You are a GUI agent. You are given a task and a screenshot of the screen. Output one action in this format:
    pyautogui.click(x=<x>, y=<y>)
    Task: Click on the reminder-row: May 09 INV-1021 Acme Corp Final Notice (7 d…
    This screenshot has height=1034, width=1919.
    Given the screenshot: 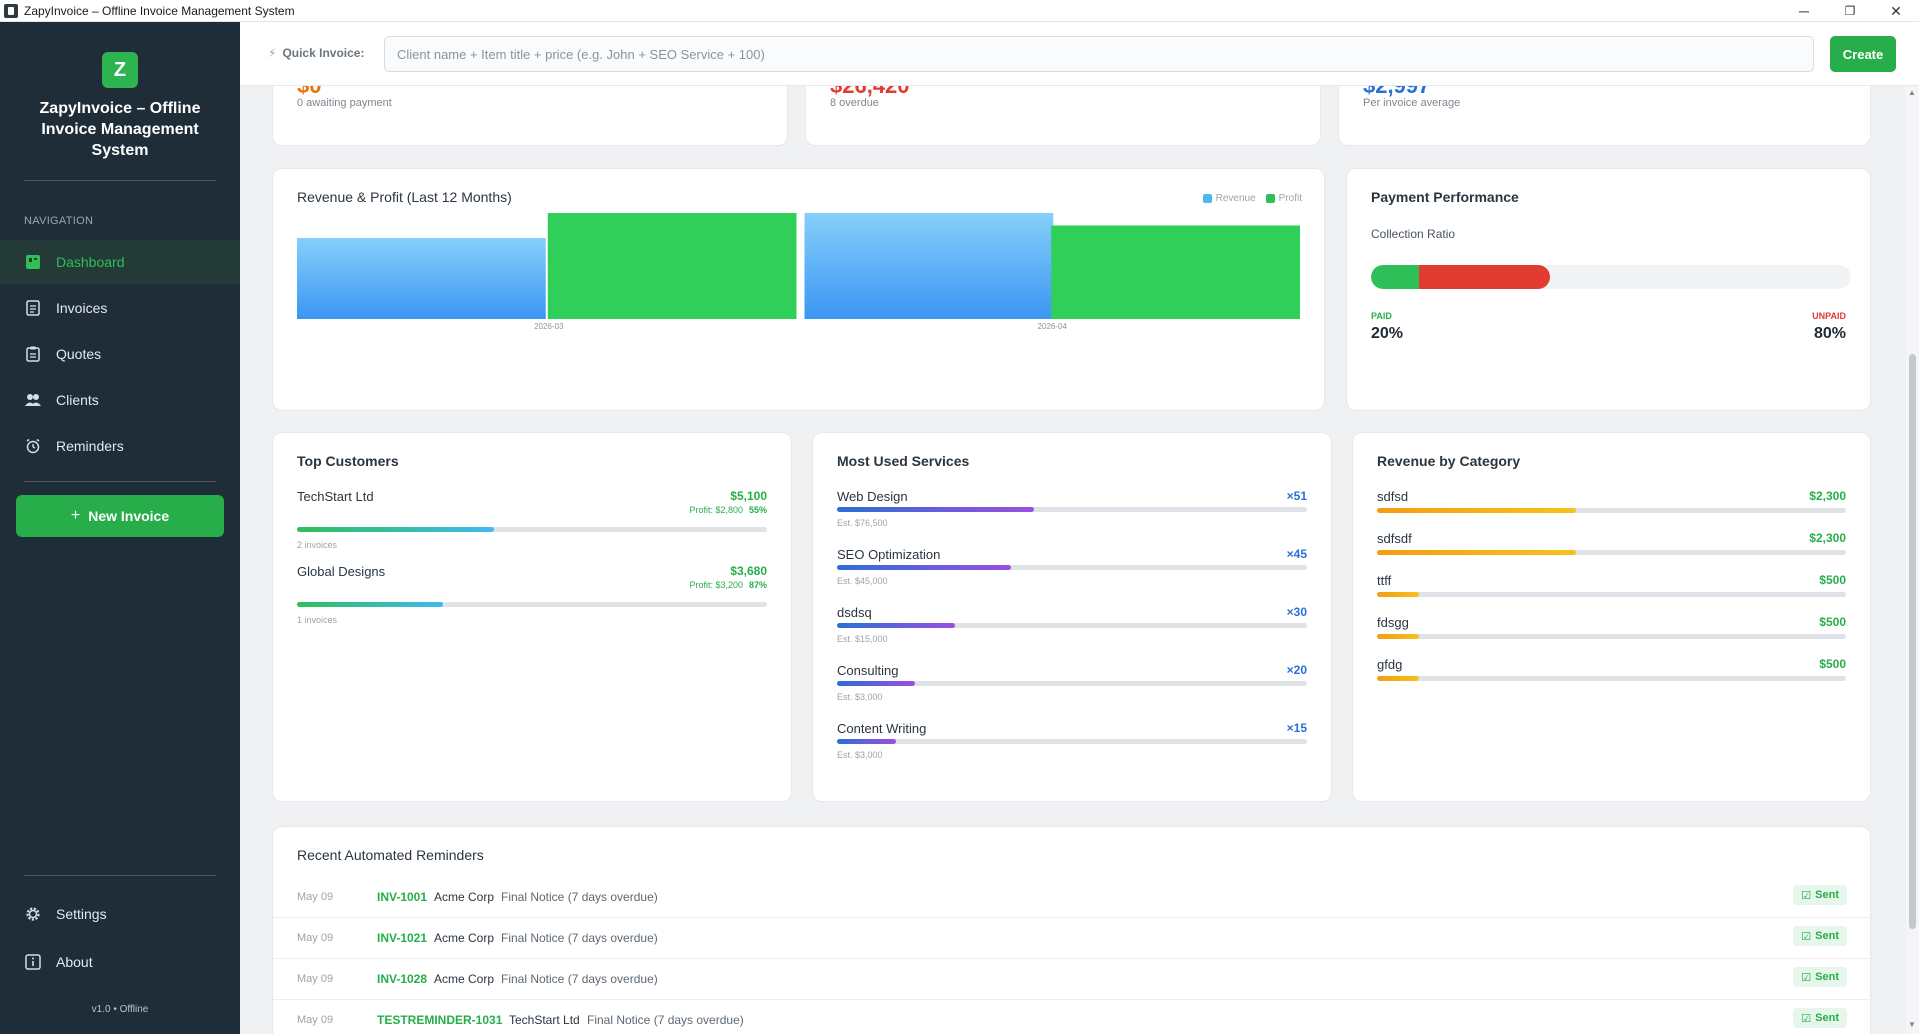 What is the action you would take?
    pyautogui.click(x=1072, y=938)
    